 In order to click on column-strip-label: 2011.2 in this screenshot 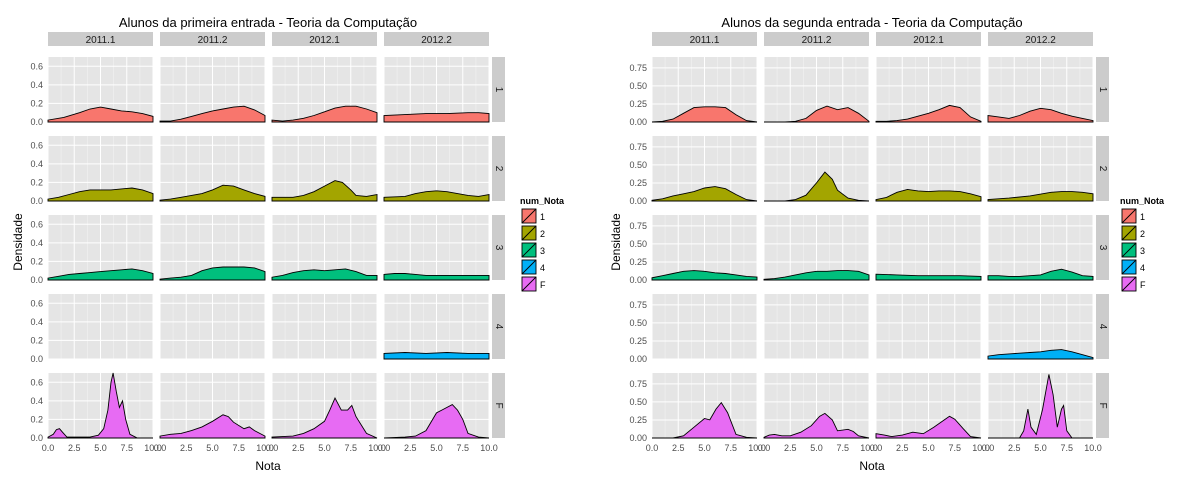, I will do `click(213, 40)`.